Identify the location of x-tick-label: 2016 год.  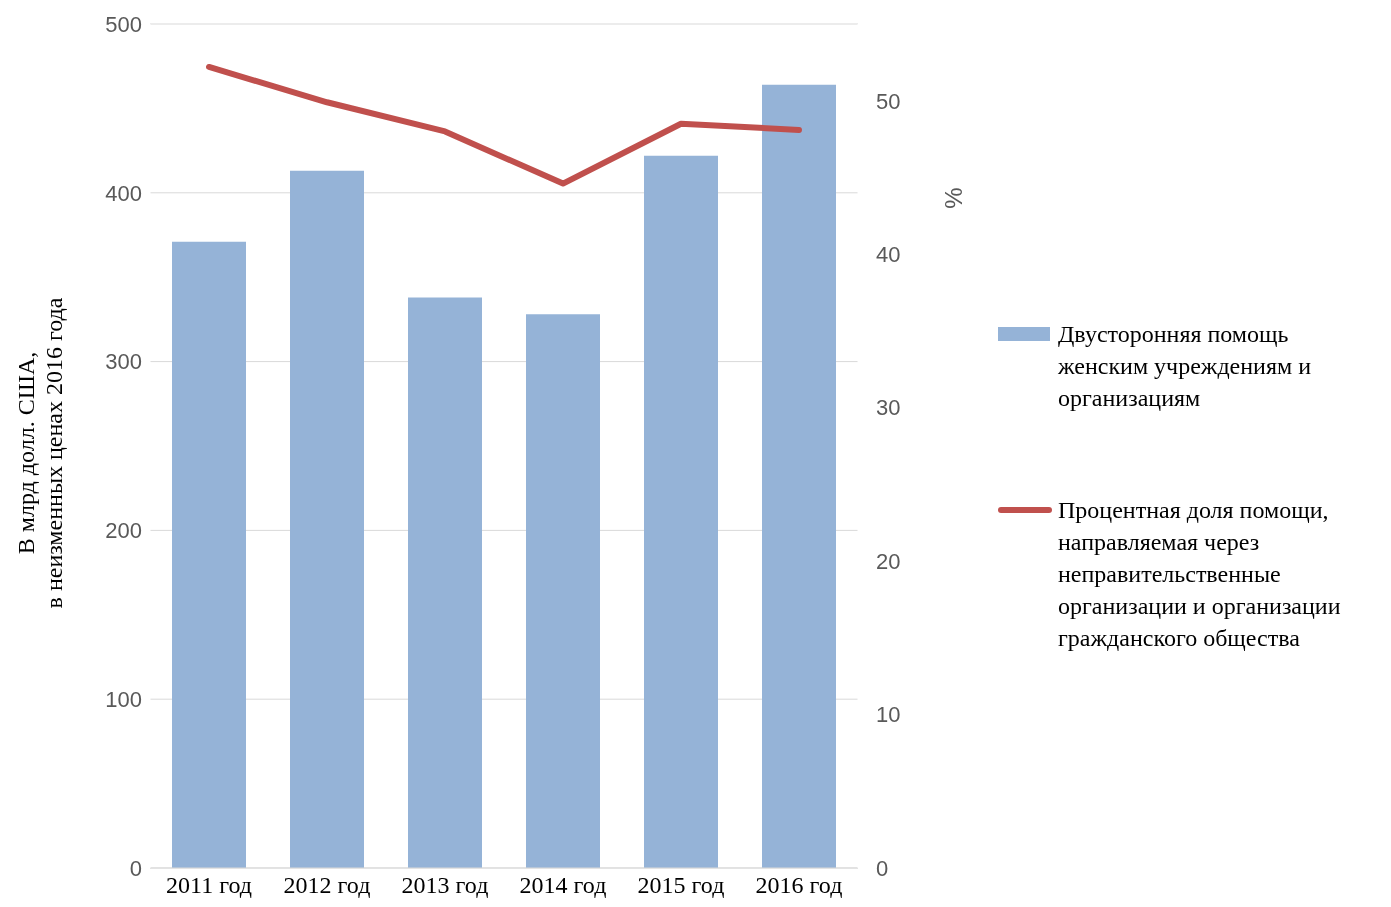
(799, 885).